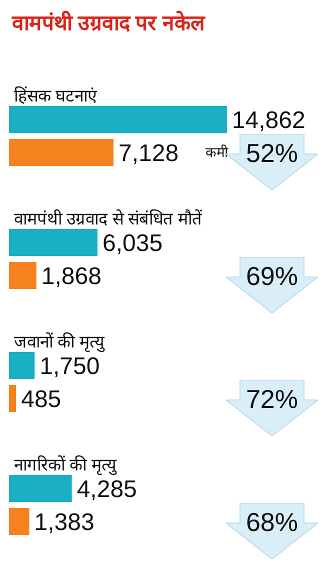 The image size is (333, 581). Describe the element at coordinates (70, 366) in the screenshot. I see `data-label: 1,750` at that location.